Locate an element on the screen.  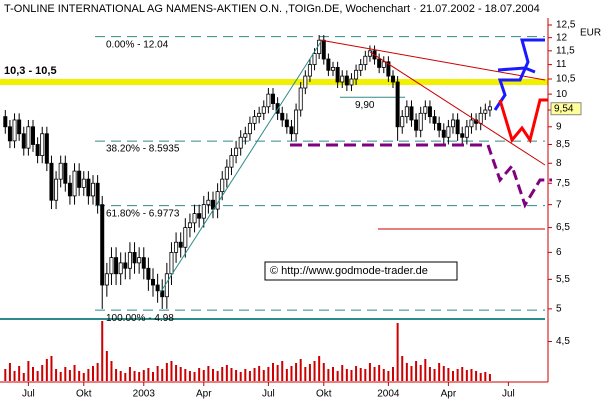
x-tick-label: Jul is located at coordinates (268, 394).